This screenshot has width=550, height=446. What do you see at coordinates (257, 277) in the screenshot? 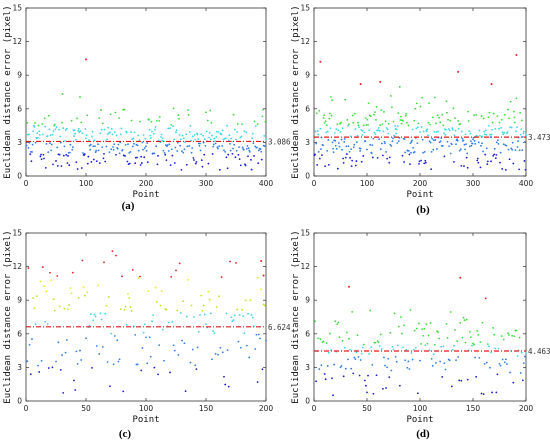
I see `outlier-point` at bounding box center [257, 277].